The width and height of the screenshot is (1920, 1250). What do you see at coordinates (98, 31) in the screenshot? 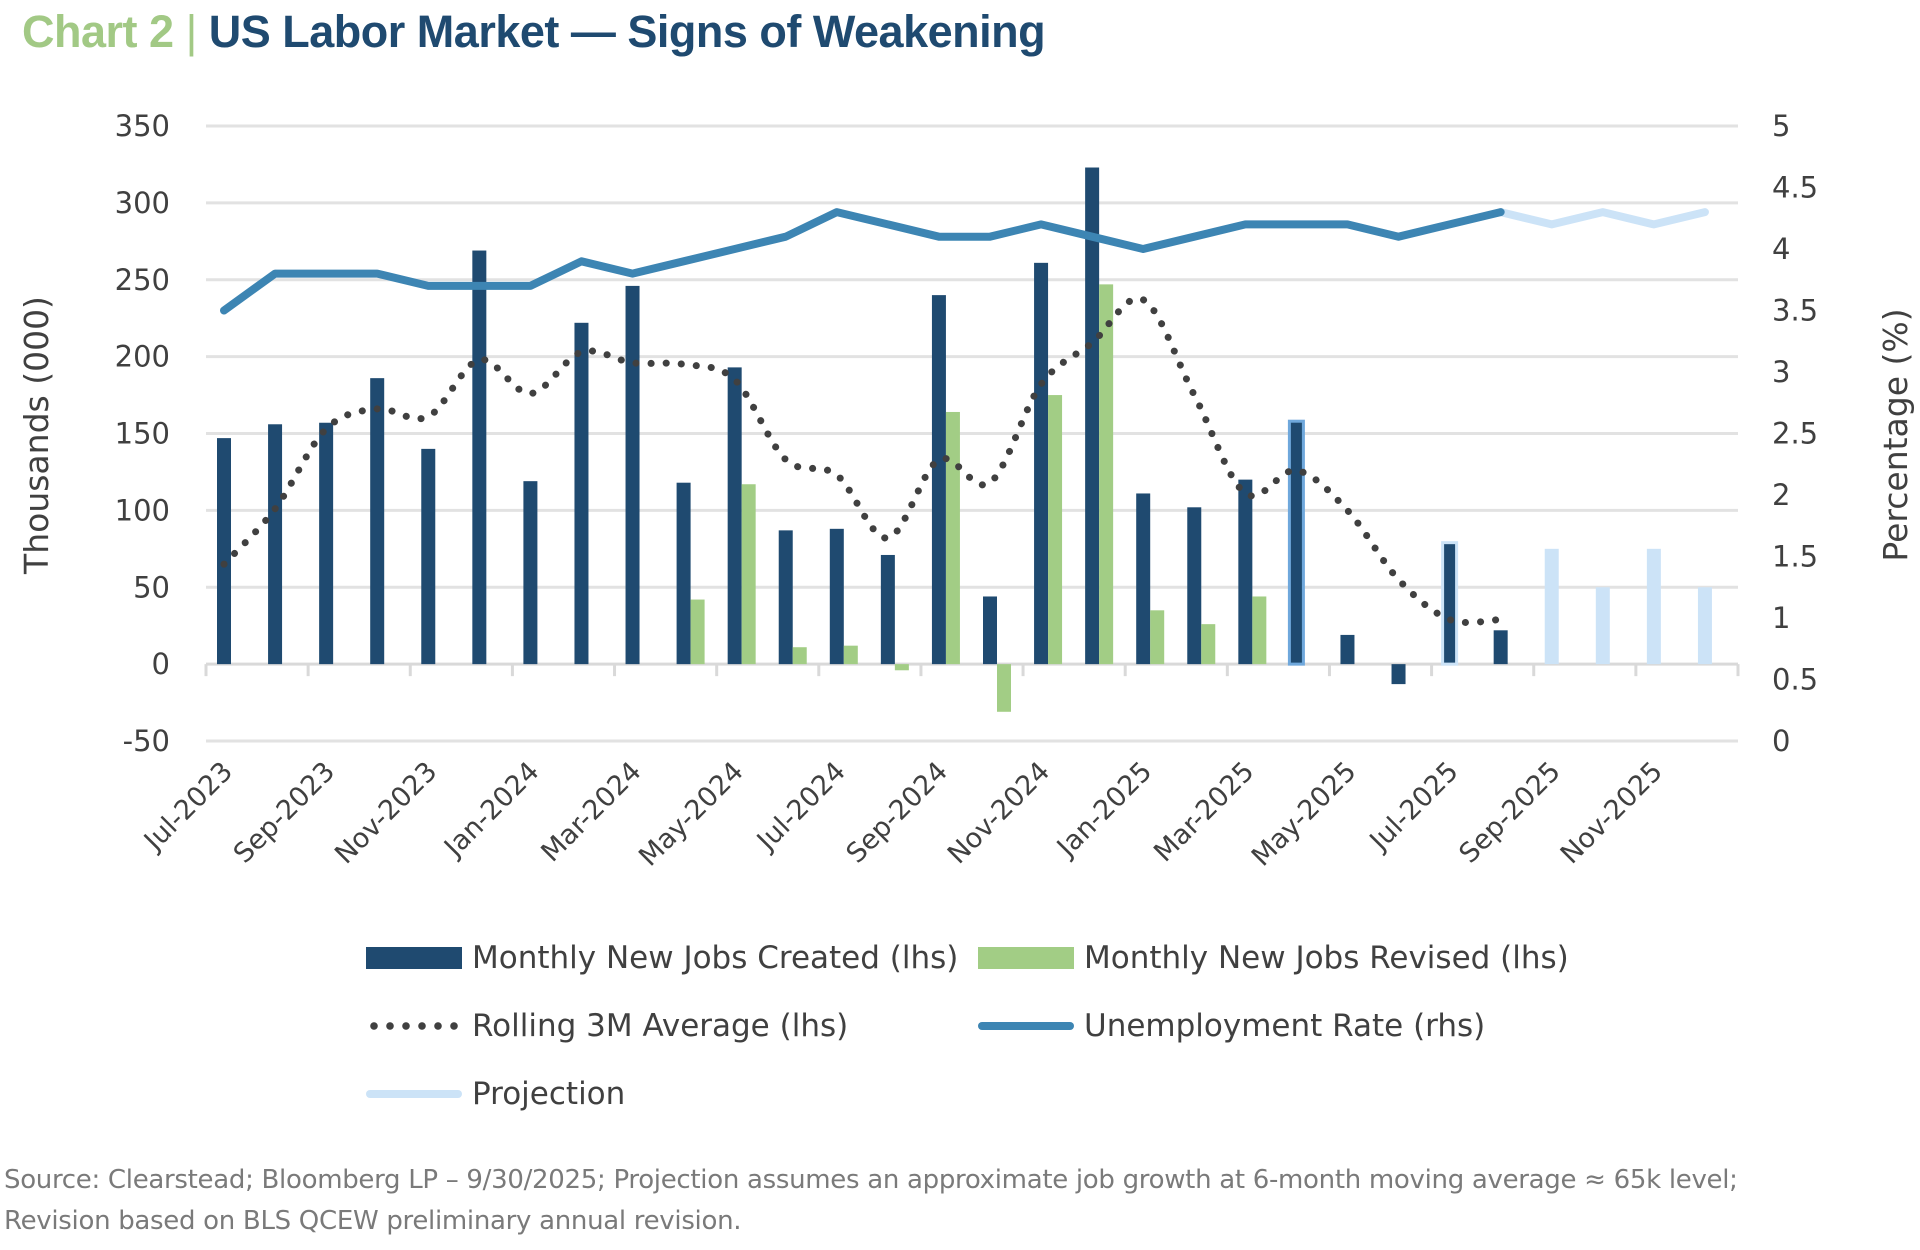
I see `chart-number: Chart 2` at bounding box center [98, 31].